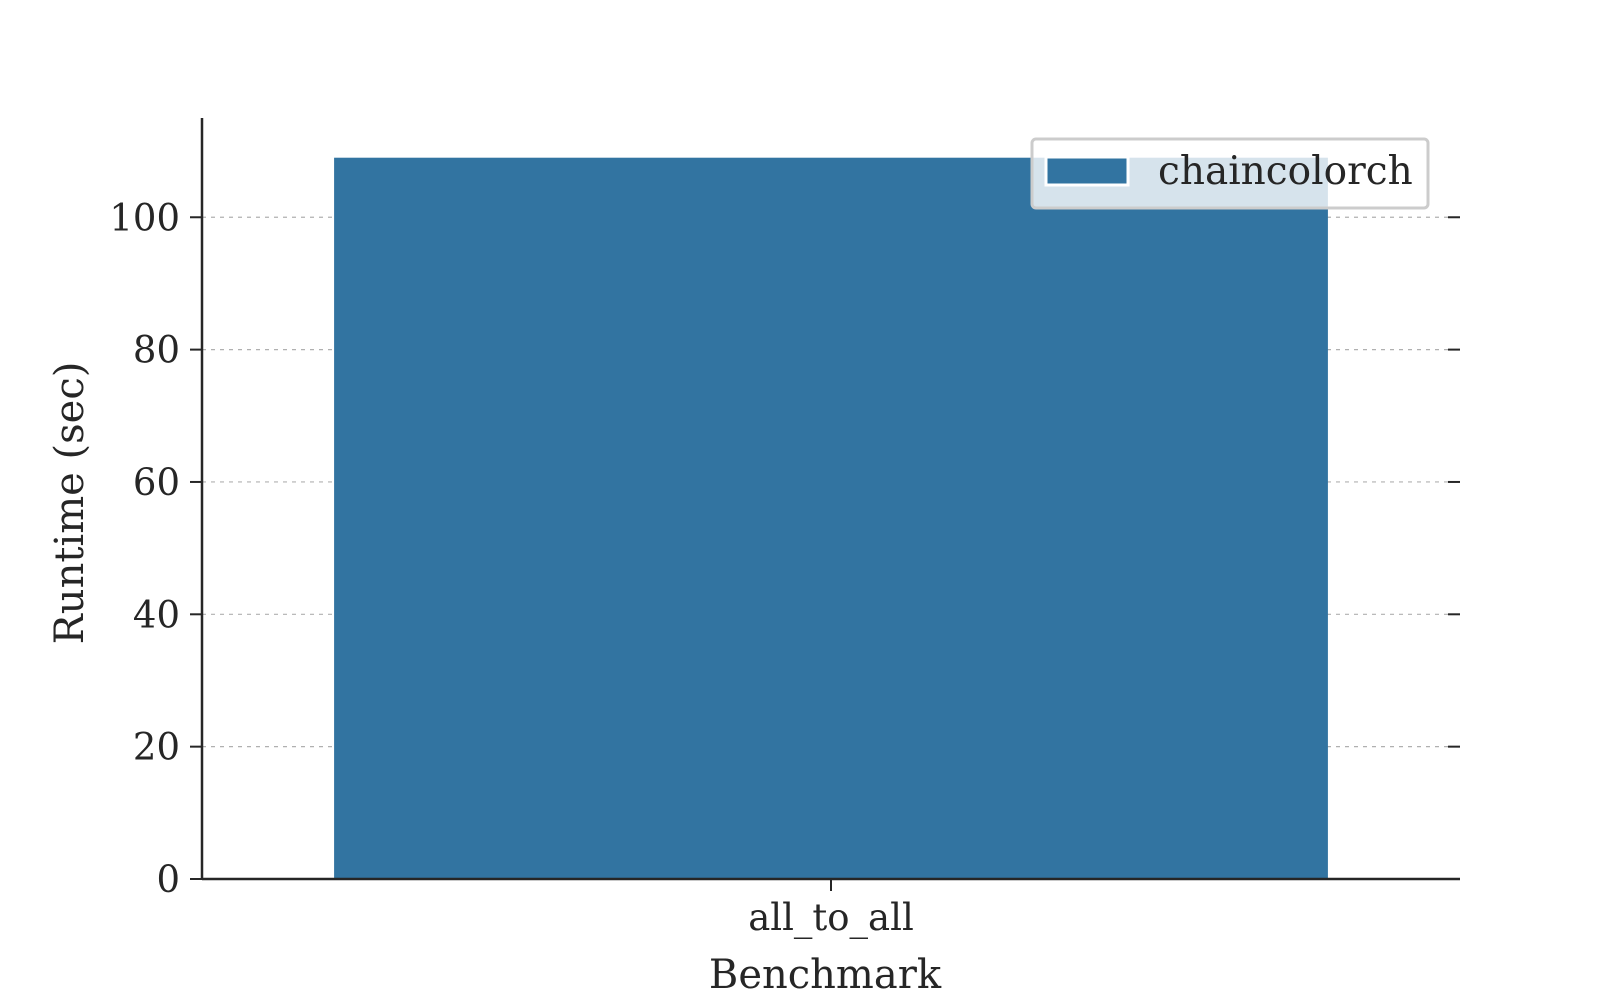 The height and width of the screenshot is (1000, 1600). What do you see at coordinates (156, 747) in the screenshot?
I see `y-tick-label: 20` at bounding box center [156, 747].